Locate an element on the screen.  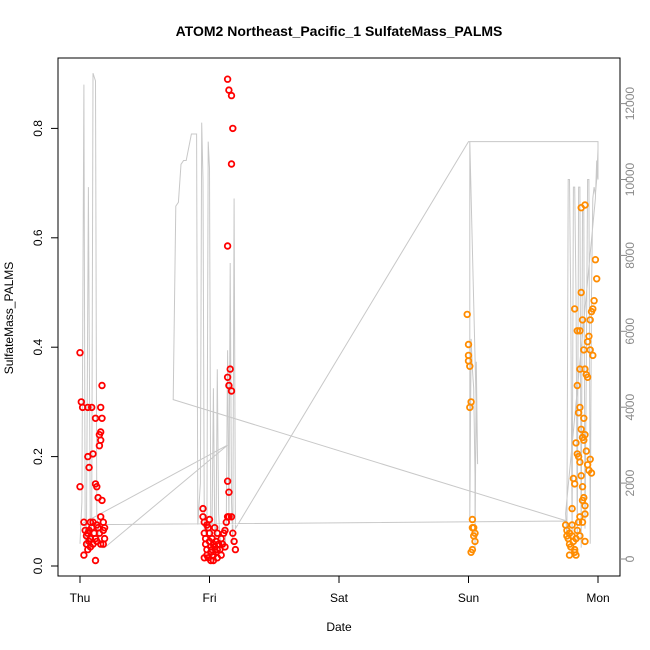
y-tick-label: 0.8 is located at coordinates (38, 128).